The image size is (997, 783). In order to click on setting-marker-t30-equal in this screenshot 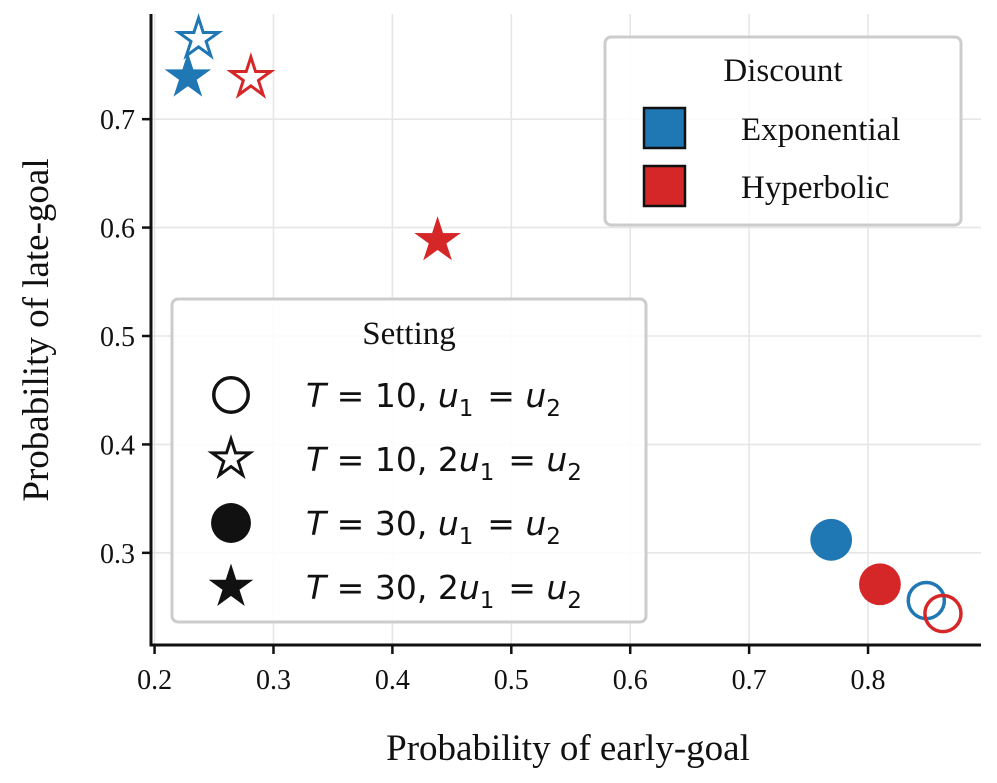, I will do `click(231, 523)`.